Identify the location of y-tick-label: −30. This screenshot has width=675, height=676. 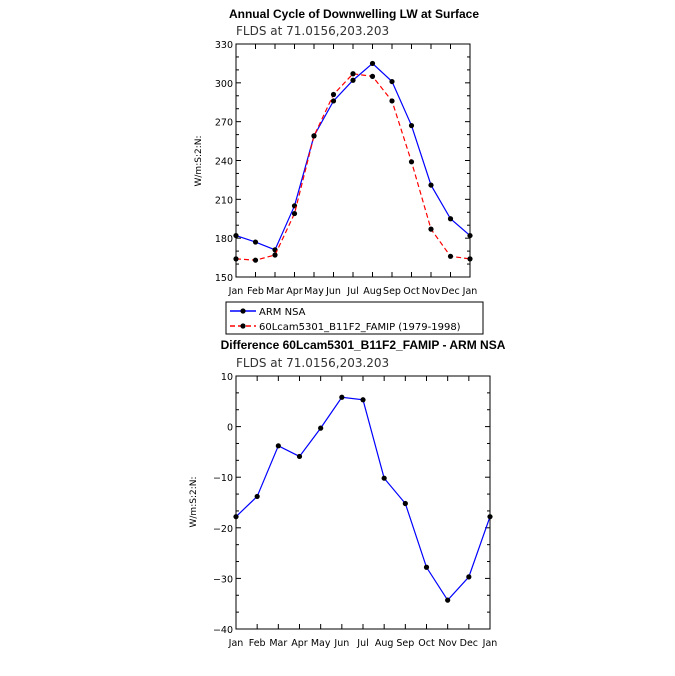
(223, 579).